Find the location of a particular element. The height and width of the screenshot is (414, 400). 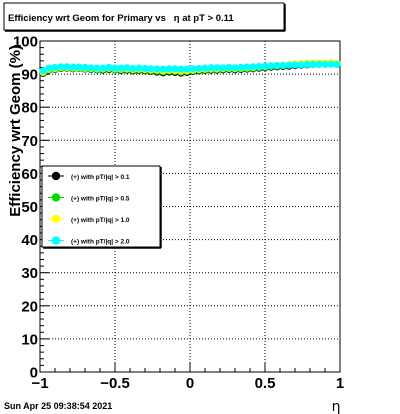

legend-entry: (+) with pT/|q| > 0.1 is located at coordinates (89, 176).